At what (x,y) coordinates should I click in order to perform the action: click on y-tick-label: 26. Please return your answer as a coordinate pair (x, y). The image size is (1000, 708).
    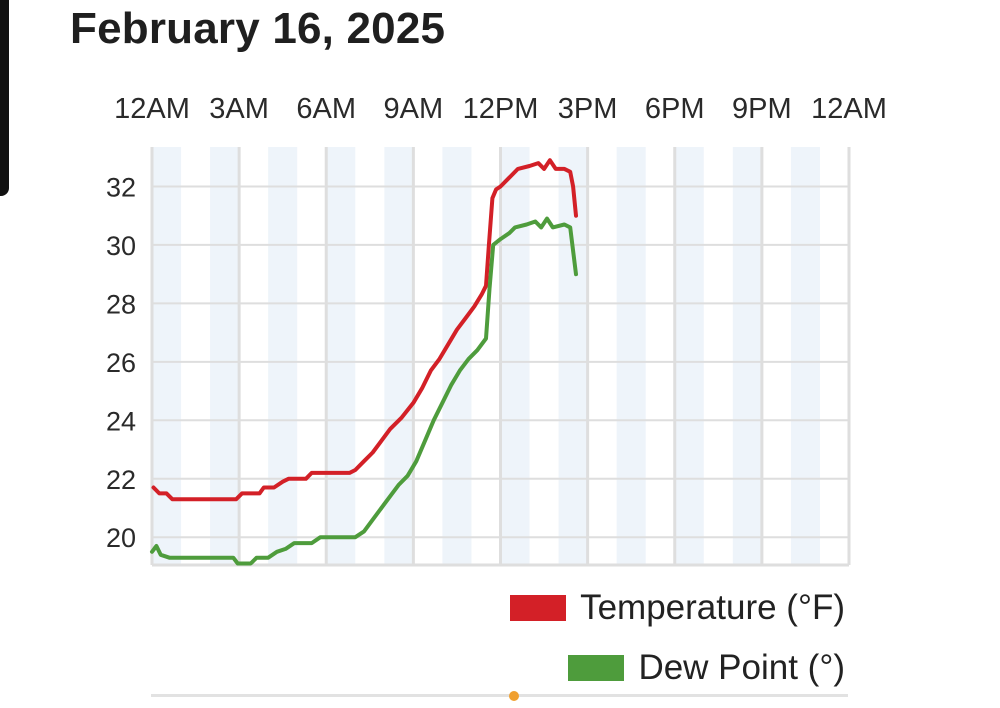
    Looking at the image, I should click on (121, 363).